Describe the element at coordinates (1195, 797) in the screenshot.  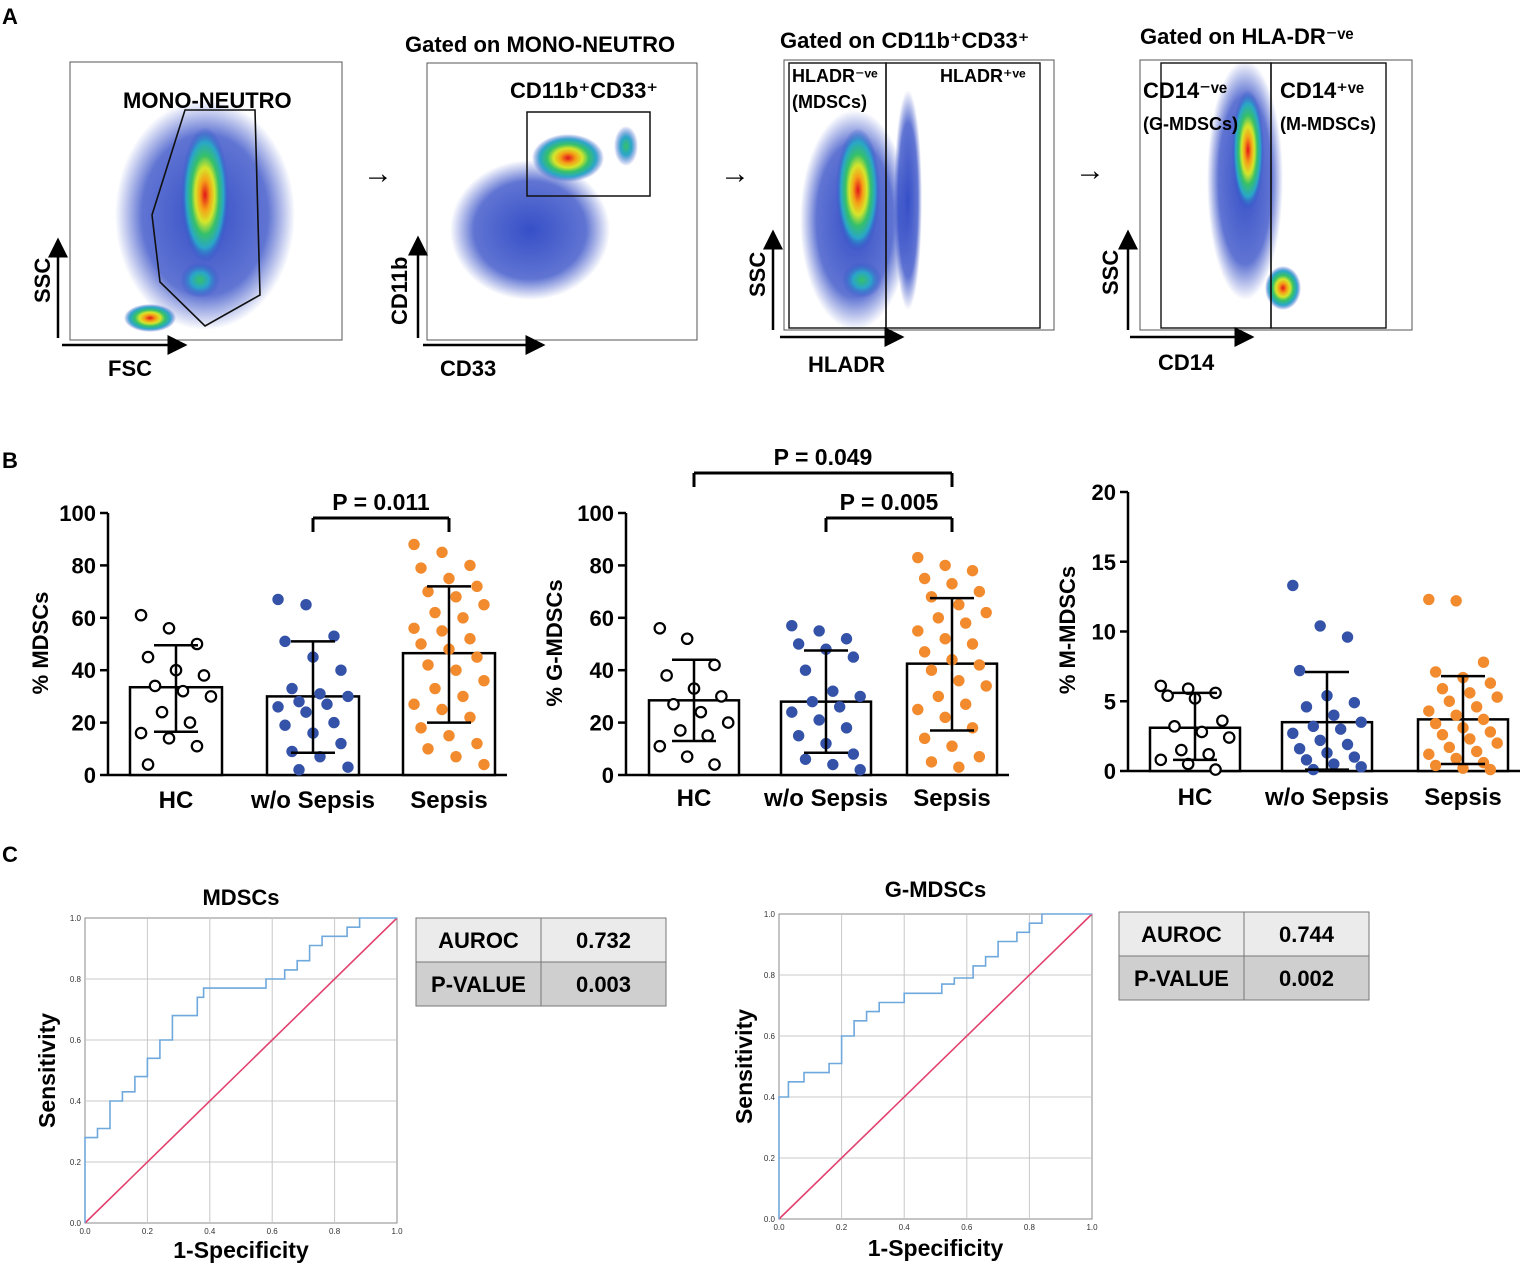
I see `x-tick-label: HC` at that location.